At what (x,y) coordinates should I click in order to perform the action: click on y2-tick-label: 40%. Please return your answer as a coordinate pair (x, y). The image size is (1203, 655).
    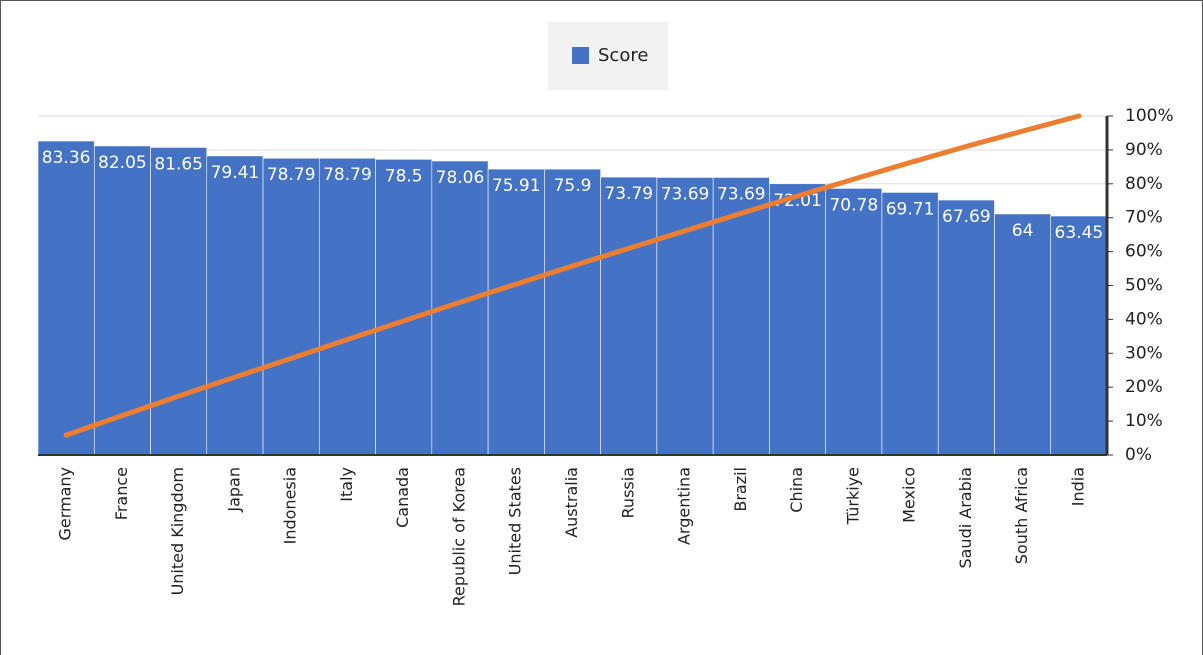
    Looking at the image, I should click on (1144, 319).